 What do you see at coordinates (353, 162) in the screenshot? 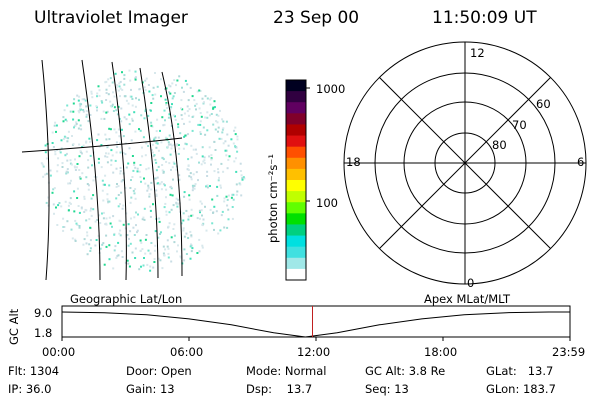
I see `mlt-label-18: 18` at bounding box center [353, 162].